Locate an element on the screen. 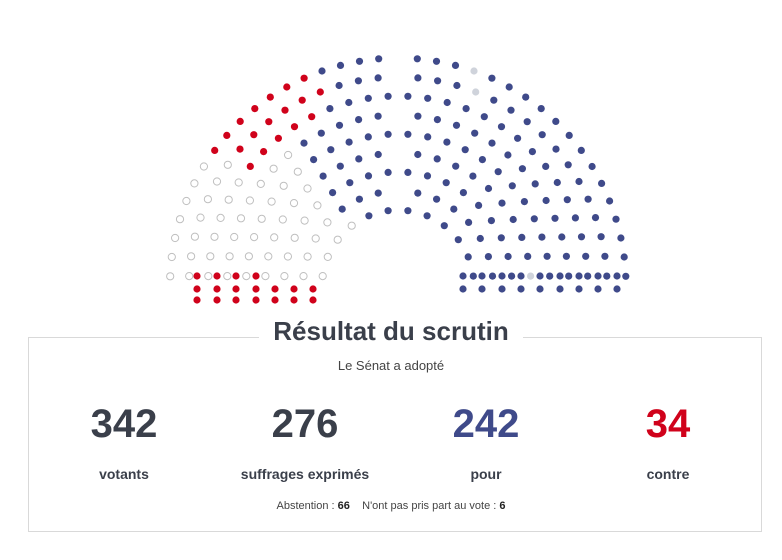 The width and height of the screenshot is (782, 560). stat-pour-value: 242 is located at coordinates (486, 424).